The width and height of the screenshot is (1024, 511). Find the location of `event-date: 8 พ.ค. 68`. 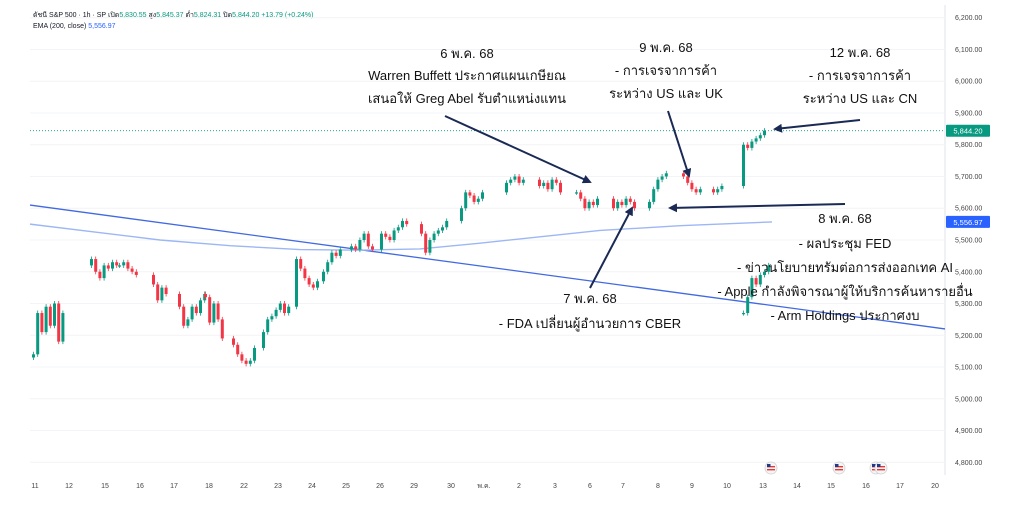

event-date: 8 พ.ค. 68 is located at coordinates (844, 218).